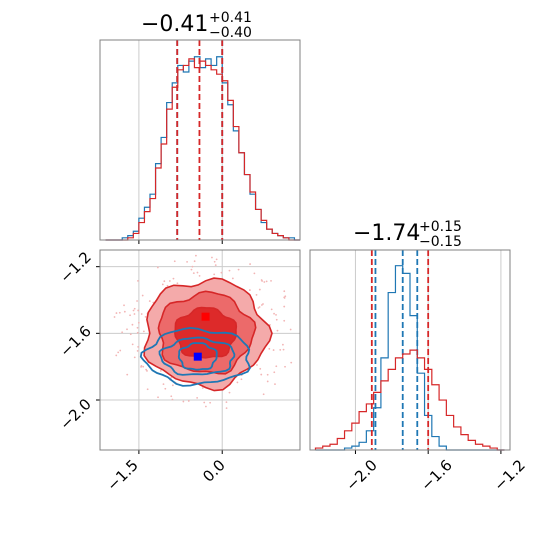 This screenshot has width=550, height=550. What do you see at coordinates (165, 475) in the screenshot?
I see `joint-x-tick-labels: −1.5 0.0` at bounding box center [165, 475].